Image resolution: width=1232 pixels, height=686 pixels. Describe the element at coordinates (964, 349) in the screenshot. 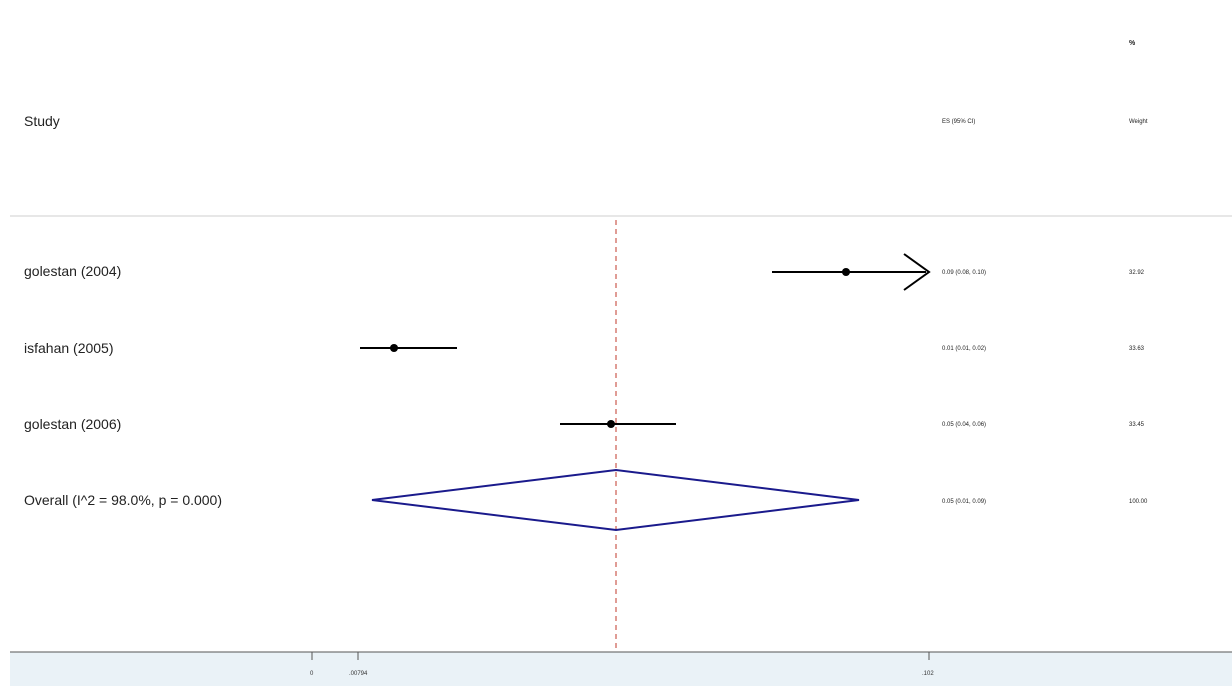

I see `study-es-ci: 0.01 (0.01, 0.02)` at that location.